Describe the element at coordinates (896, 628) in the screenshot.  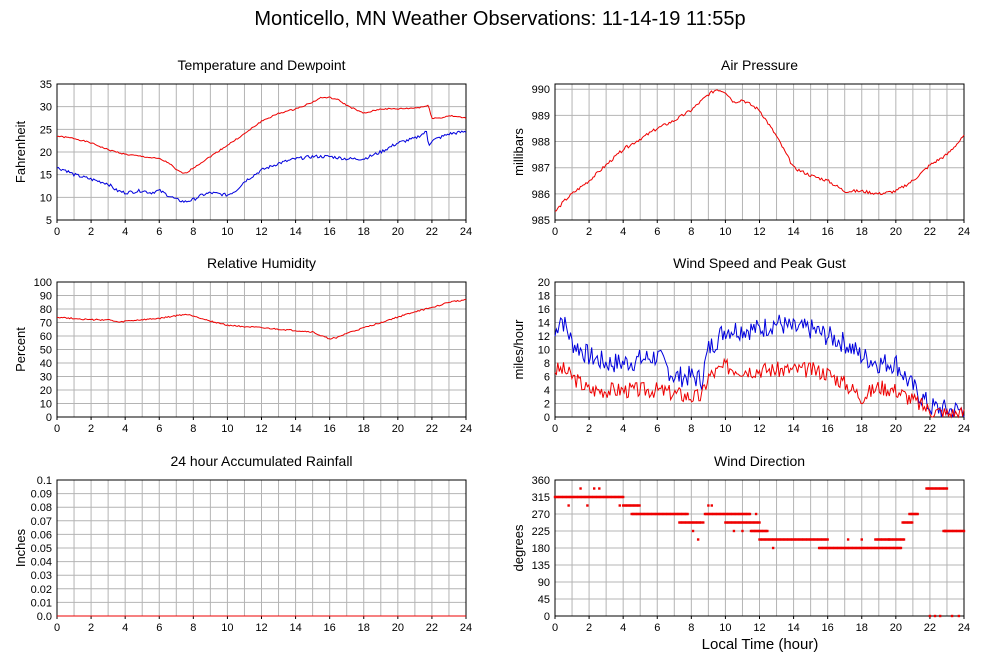
I see `wind_direction-x-tick-label: 20` at that location.